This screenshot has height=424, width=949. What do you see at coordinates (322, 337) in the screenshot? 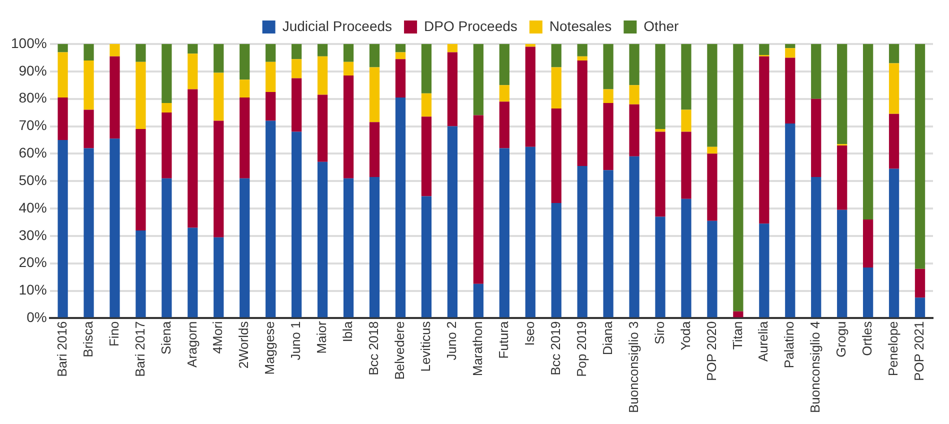
I see `x-tick-label: Maior` at bounding box center [322, 337].